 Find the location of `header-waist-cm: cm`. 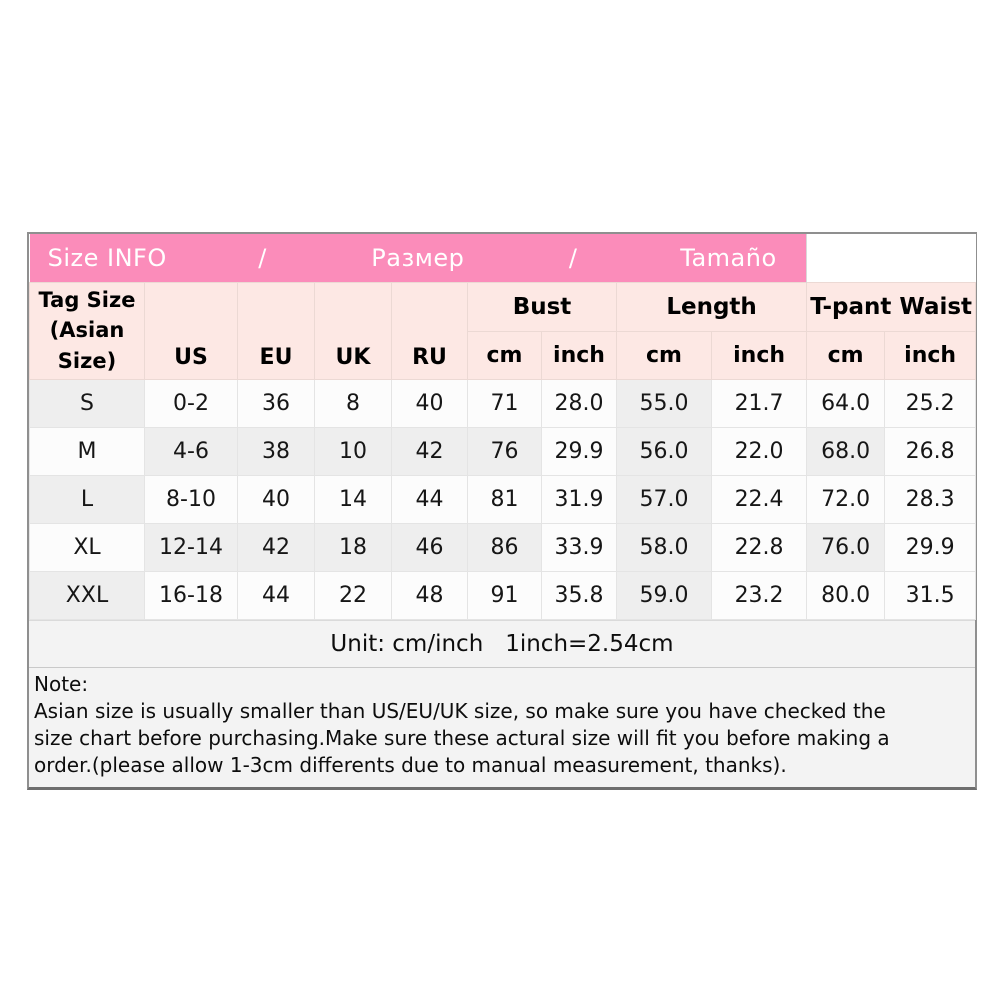

header-waist-cm: cm is located at coordinates (846, 355).